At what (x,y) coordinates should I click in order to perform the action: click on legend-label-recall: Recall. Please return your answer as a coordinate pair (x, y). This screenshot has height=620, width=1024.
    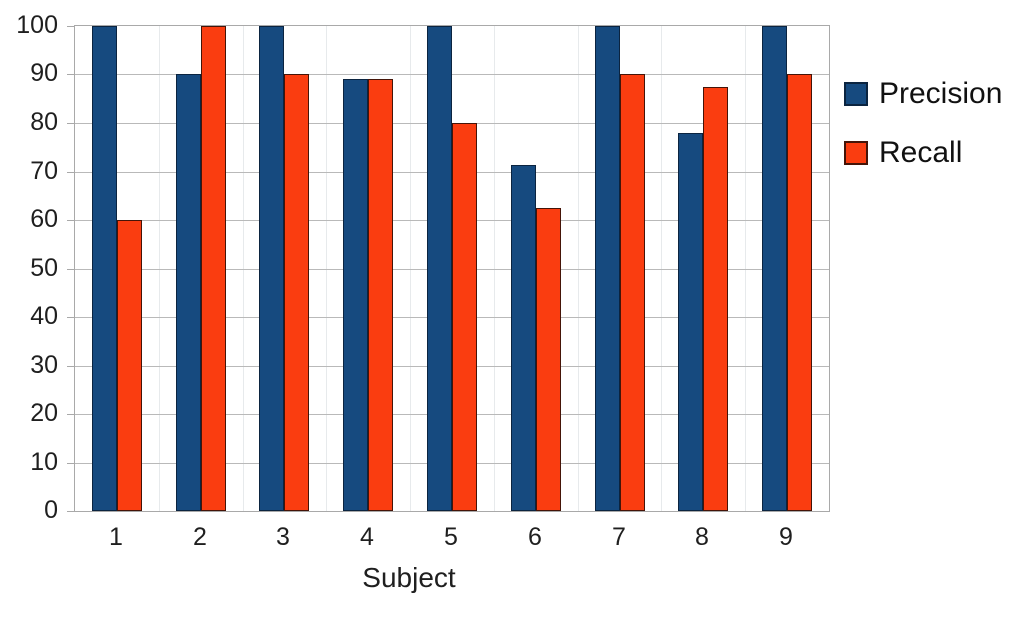
    Looking at the image, I should click on (921, 152).